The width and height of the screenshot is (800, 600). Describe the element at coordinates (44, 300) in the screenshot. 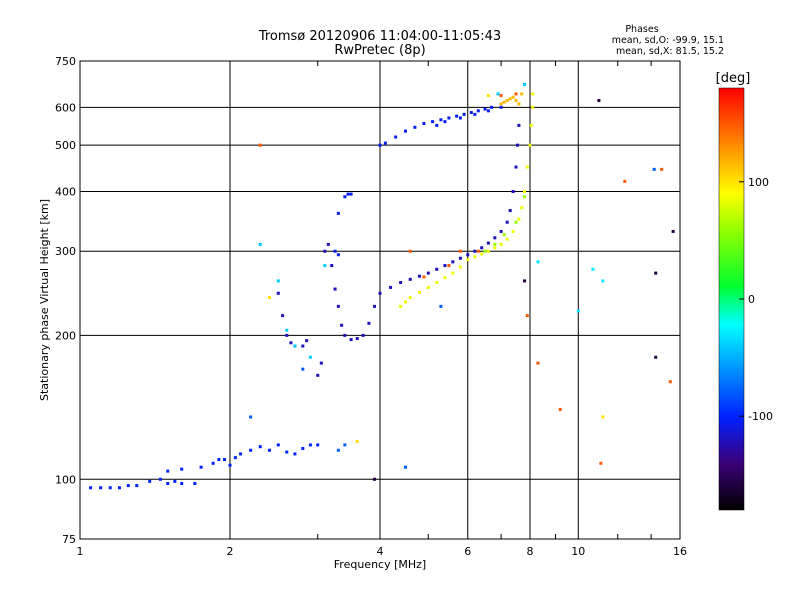

I see `y-axis-label: Stationary phase Virtual Height [km]` at that location.